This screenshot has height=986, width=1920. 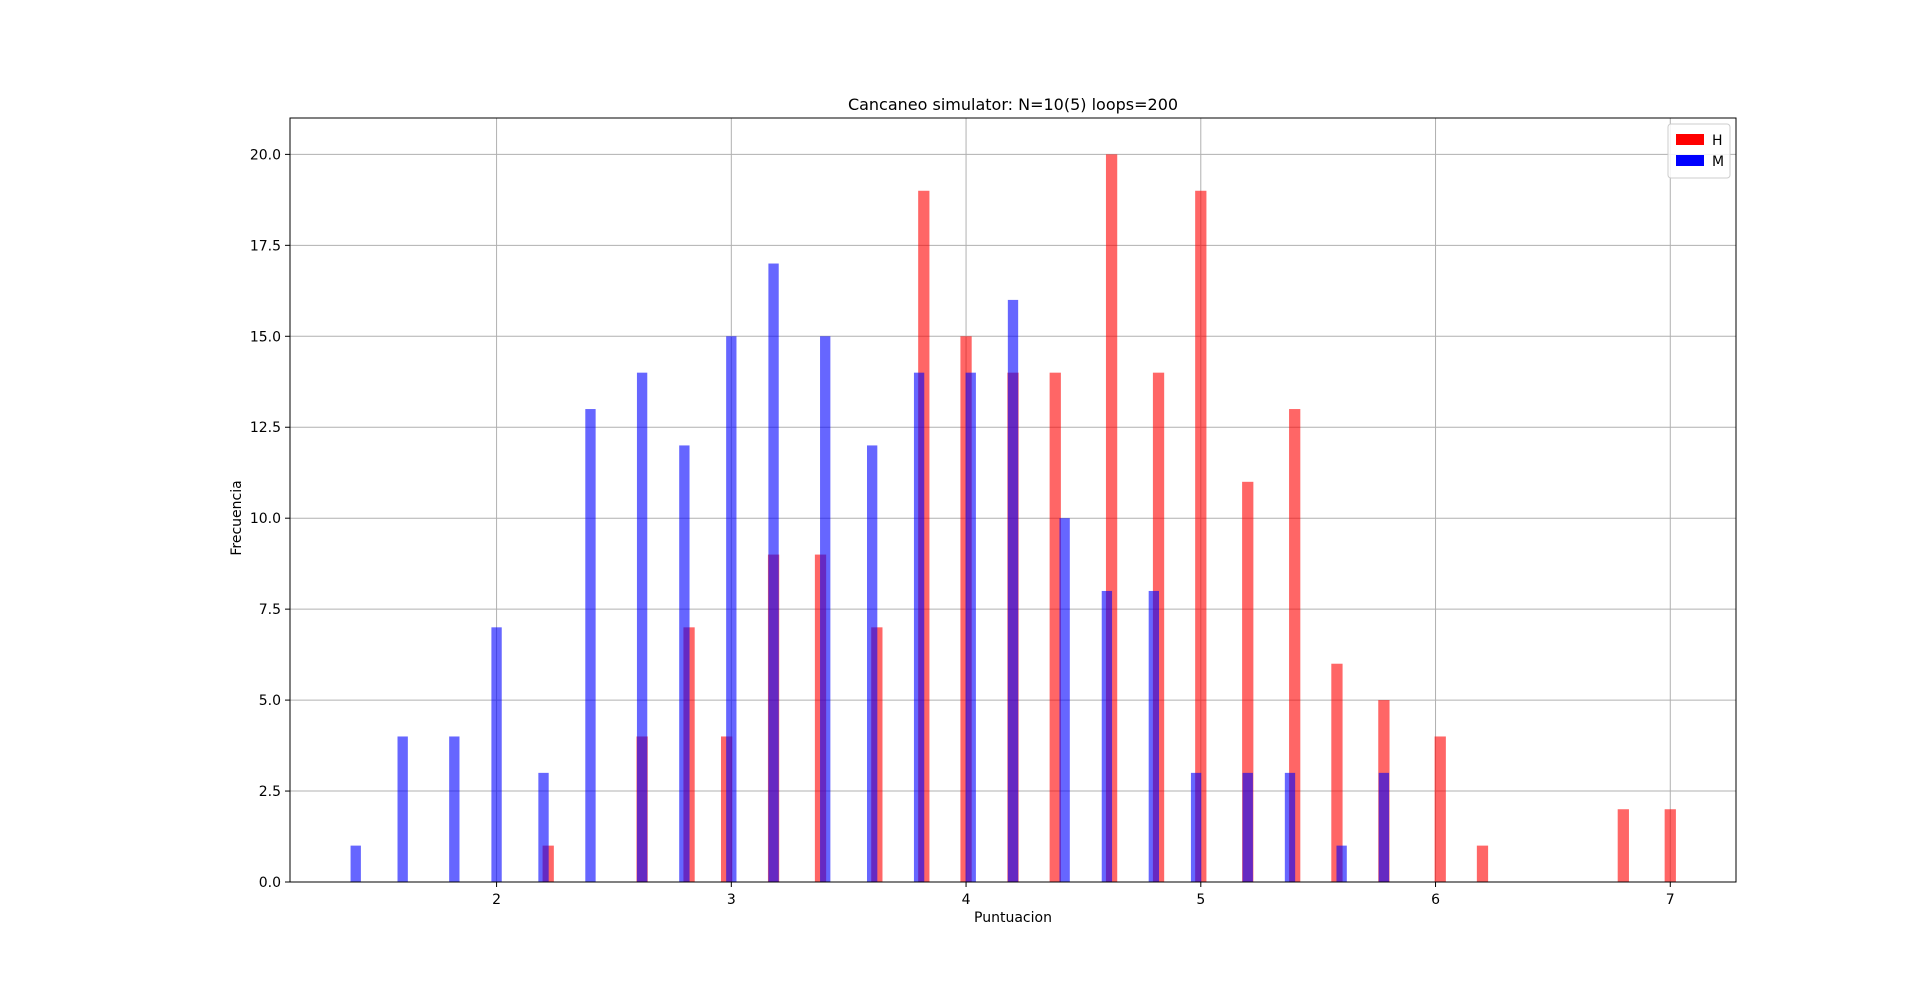 What do you see at coordinates (1435, 900) in the screenshot?
I see `x-tick-label: 6` at bounding box center [1435, 900].